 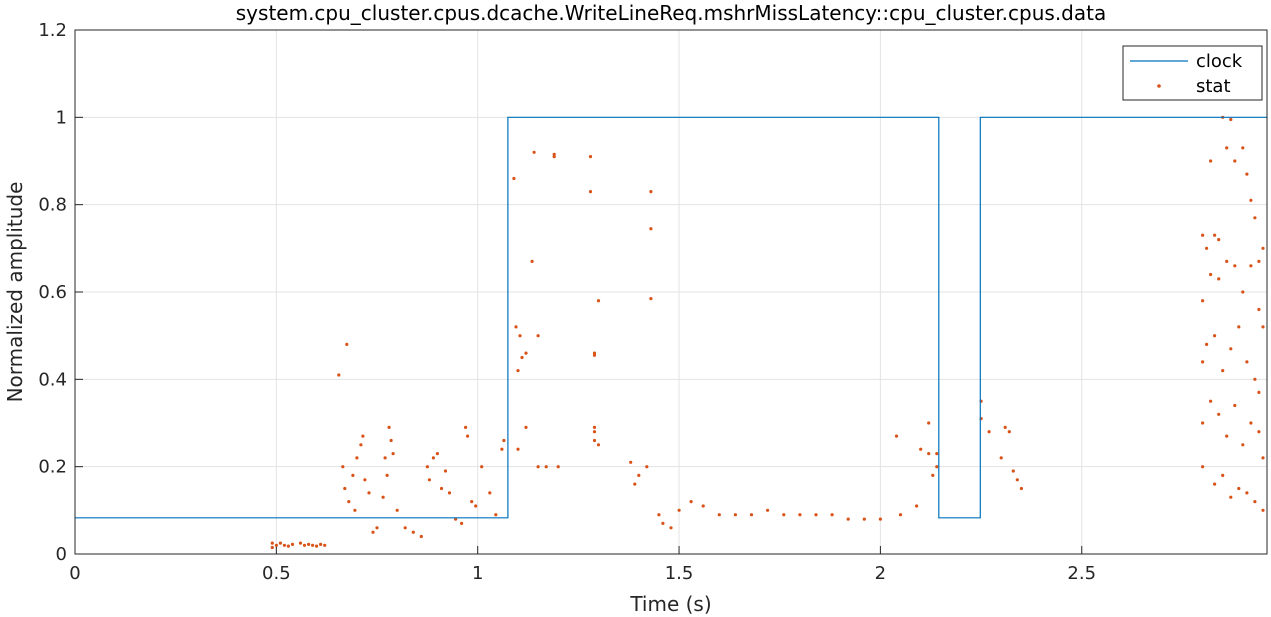 What do you see at coordinates (52, 379) in the screenshot?
I see `y-tick-label: 0.4` at bounding box center [52, 379].